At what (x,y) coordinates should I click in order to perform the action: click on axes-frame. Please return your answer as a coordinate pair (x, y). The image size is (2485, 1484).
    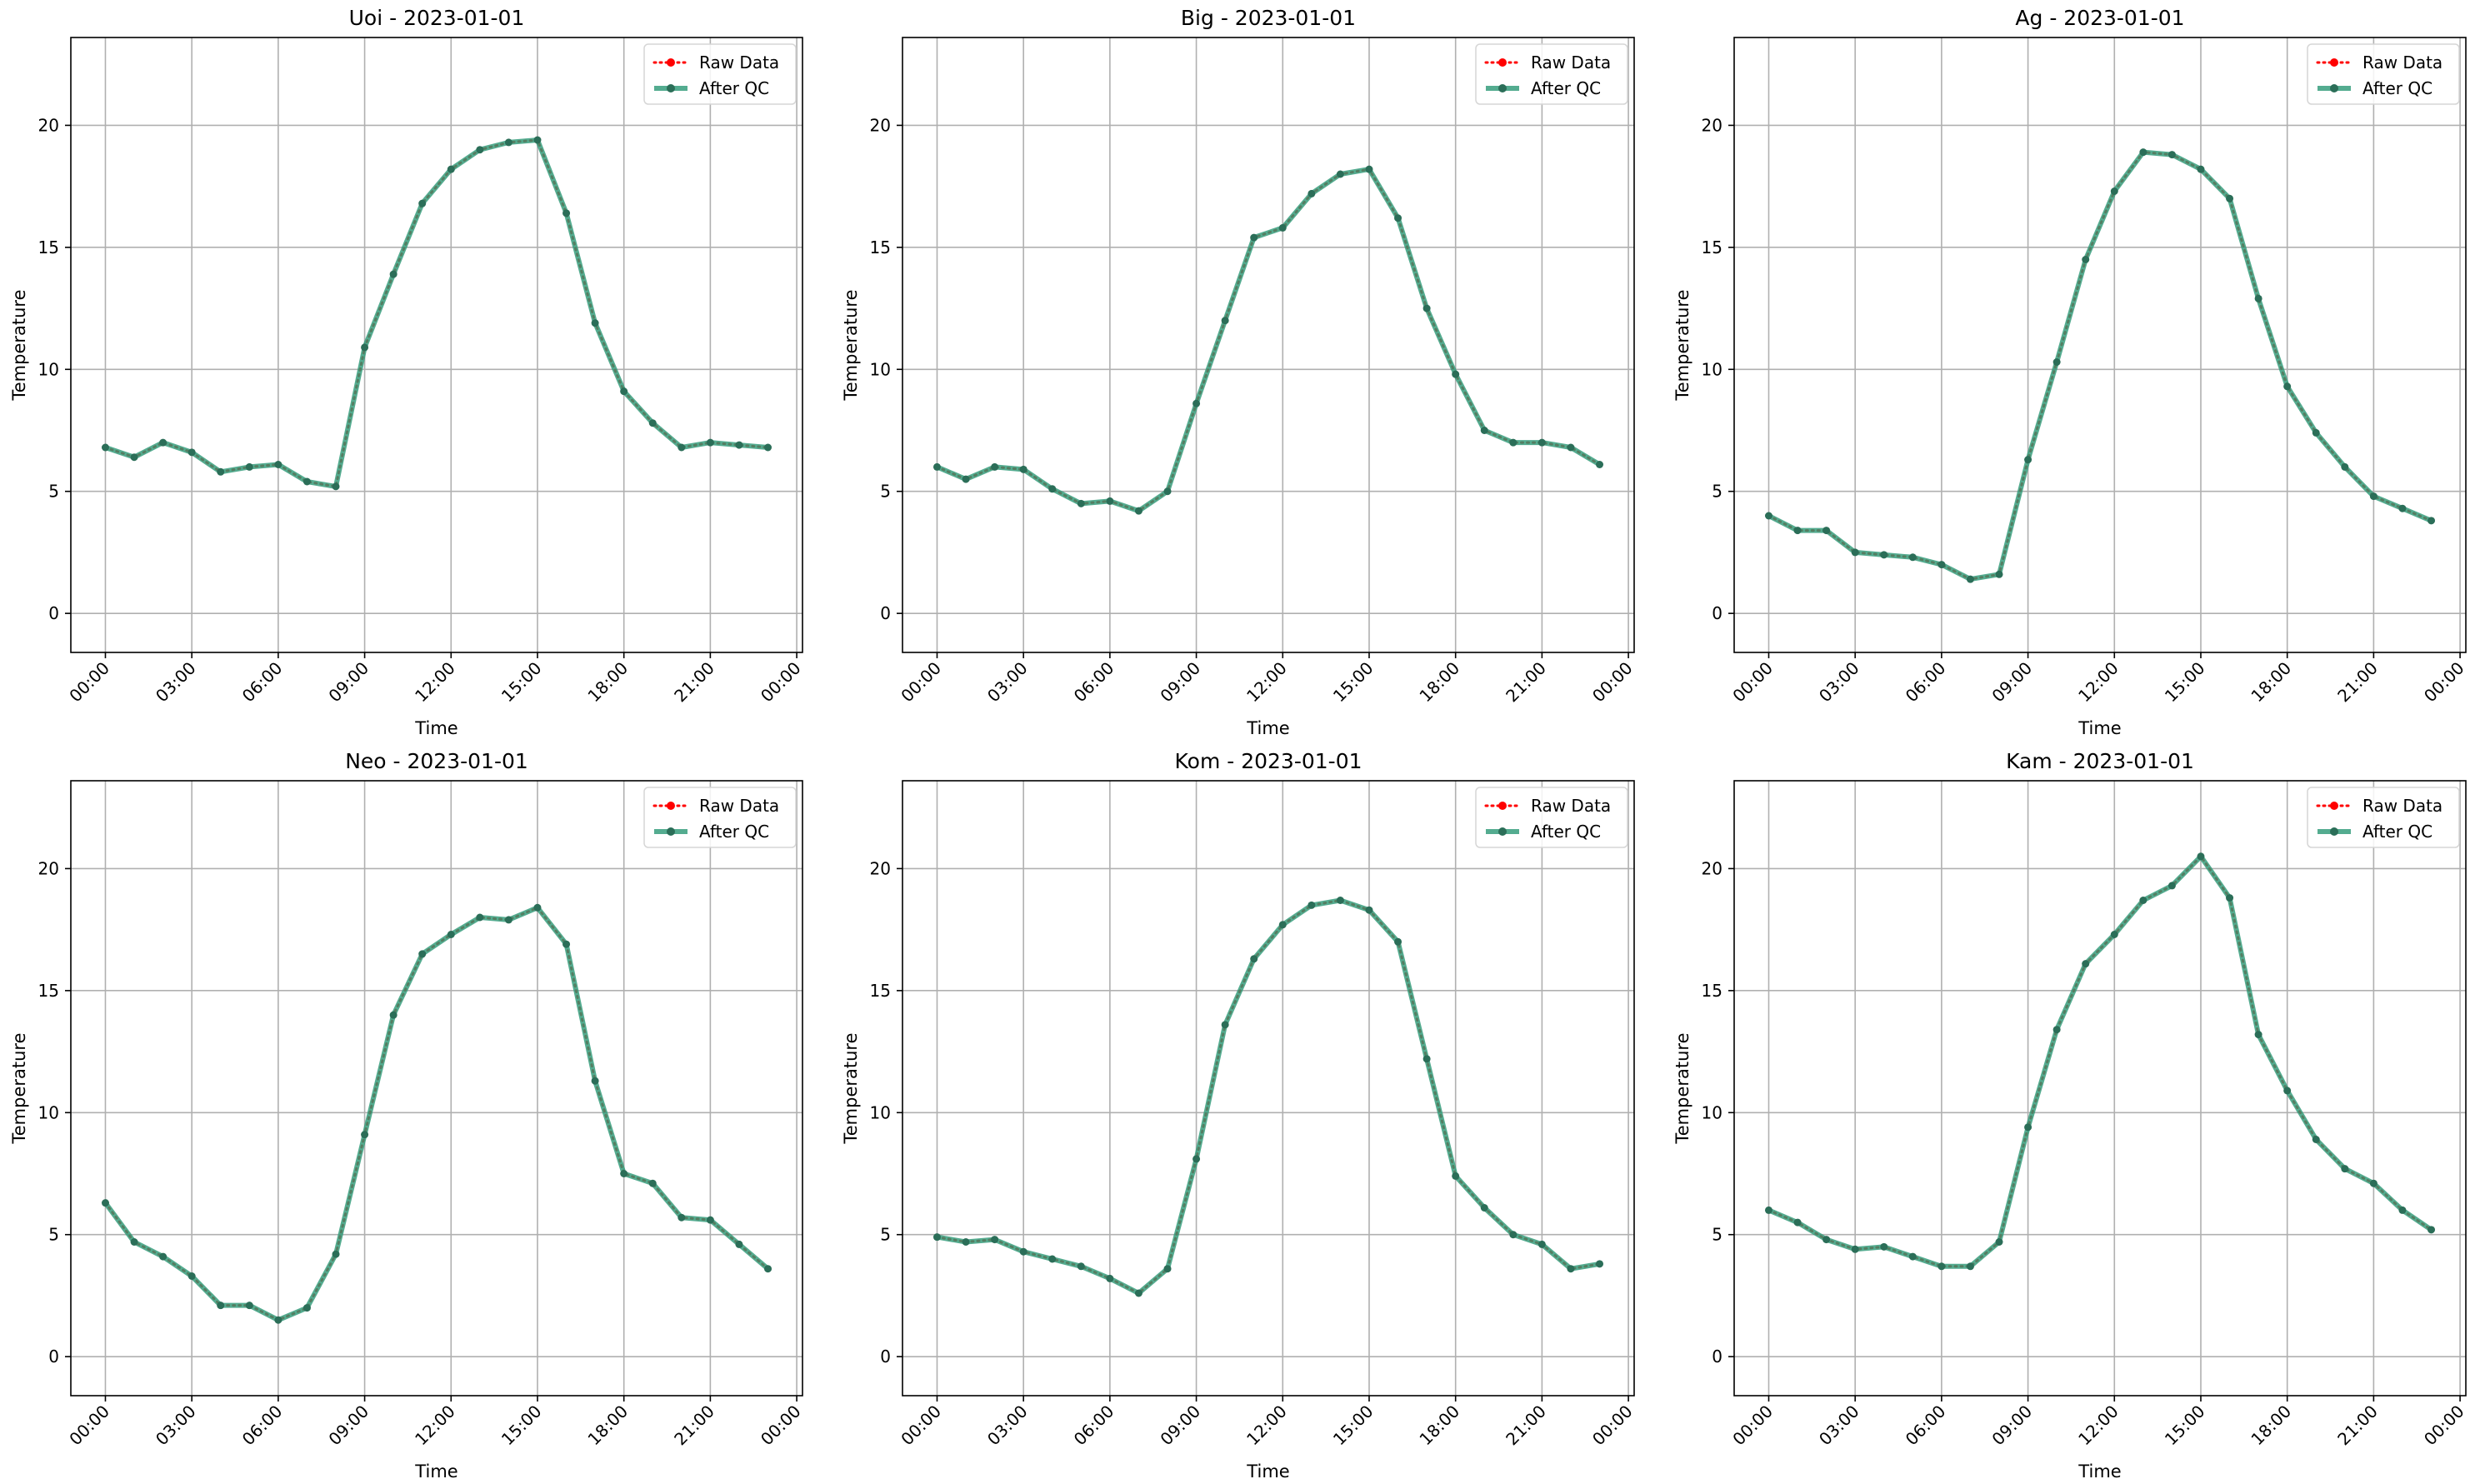
    Looking at the image, I should click on (436, 345).